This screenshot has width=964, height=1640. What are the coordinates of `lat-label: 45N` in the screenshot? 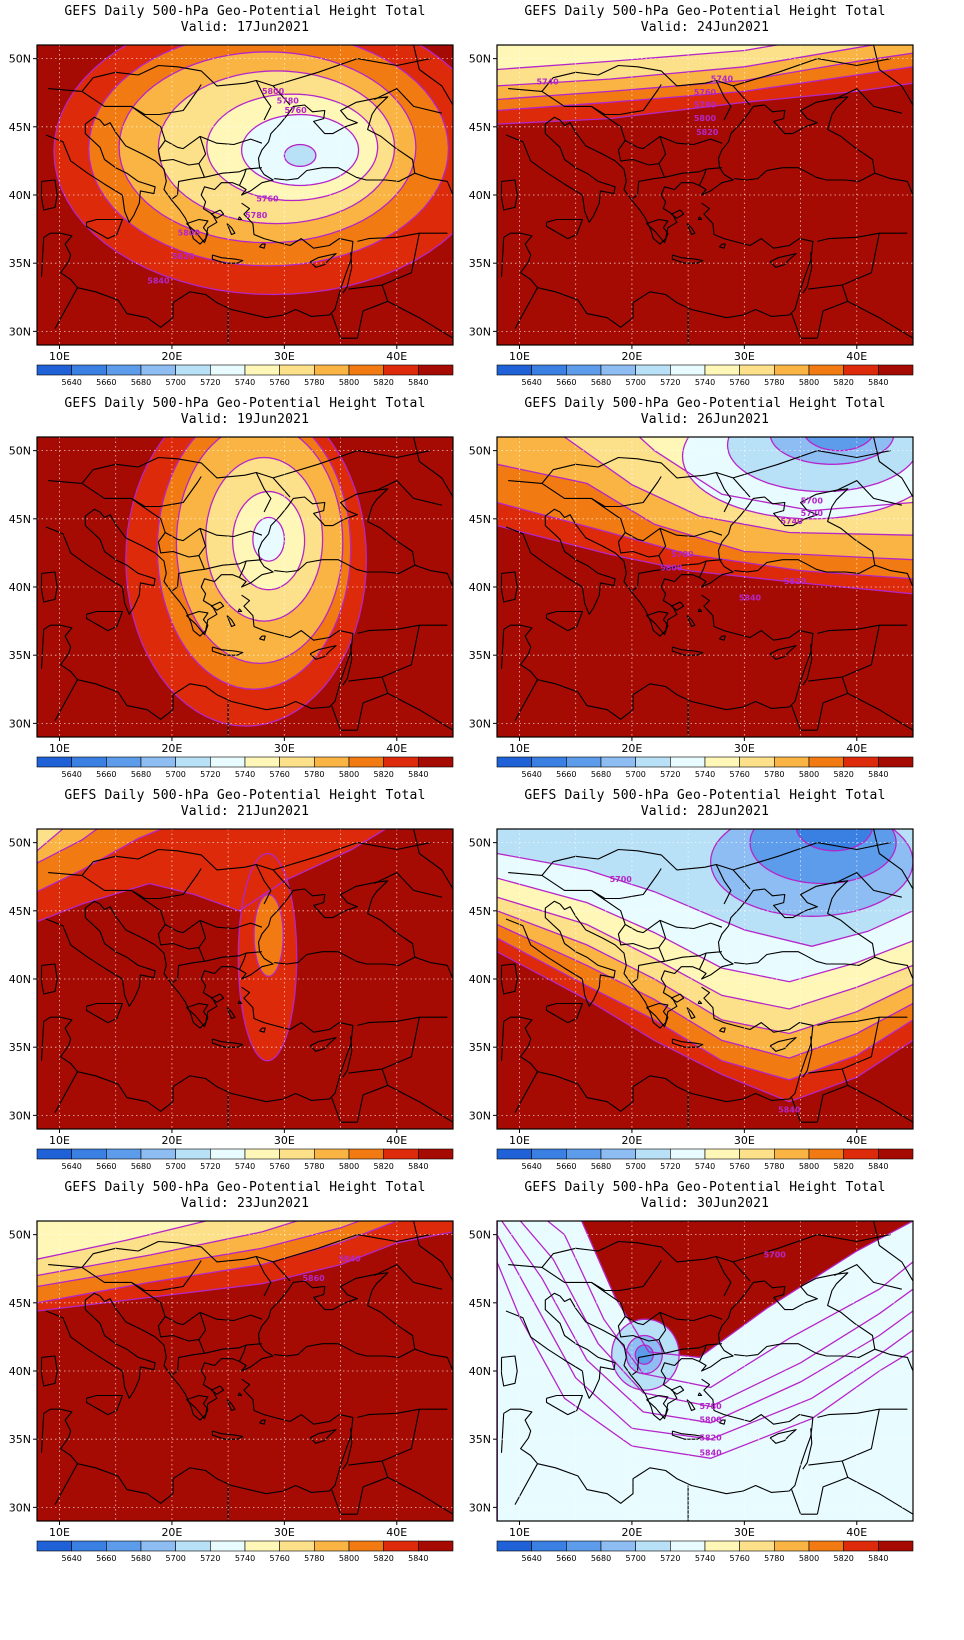 It's located at (20, 519).